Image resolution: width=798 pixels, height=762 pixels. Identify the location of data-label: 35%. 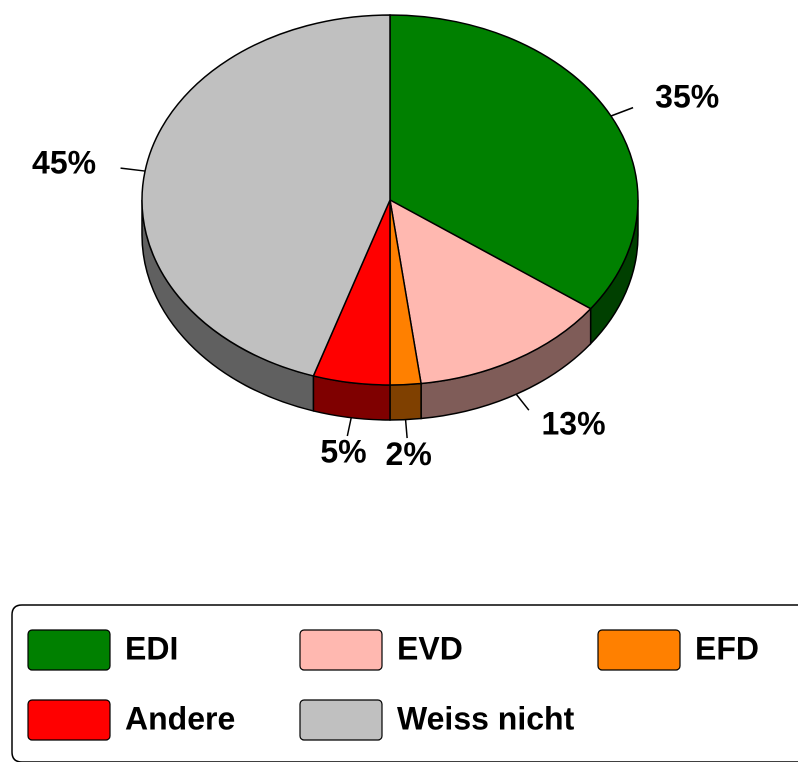
(687, 97).